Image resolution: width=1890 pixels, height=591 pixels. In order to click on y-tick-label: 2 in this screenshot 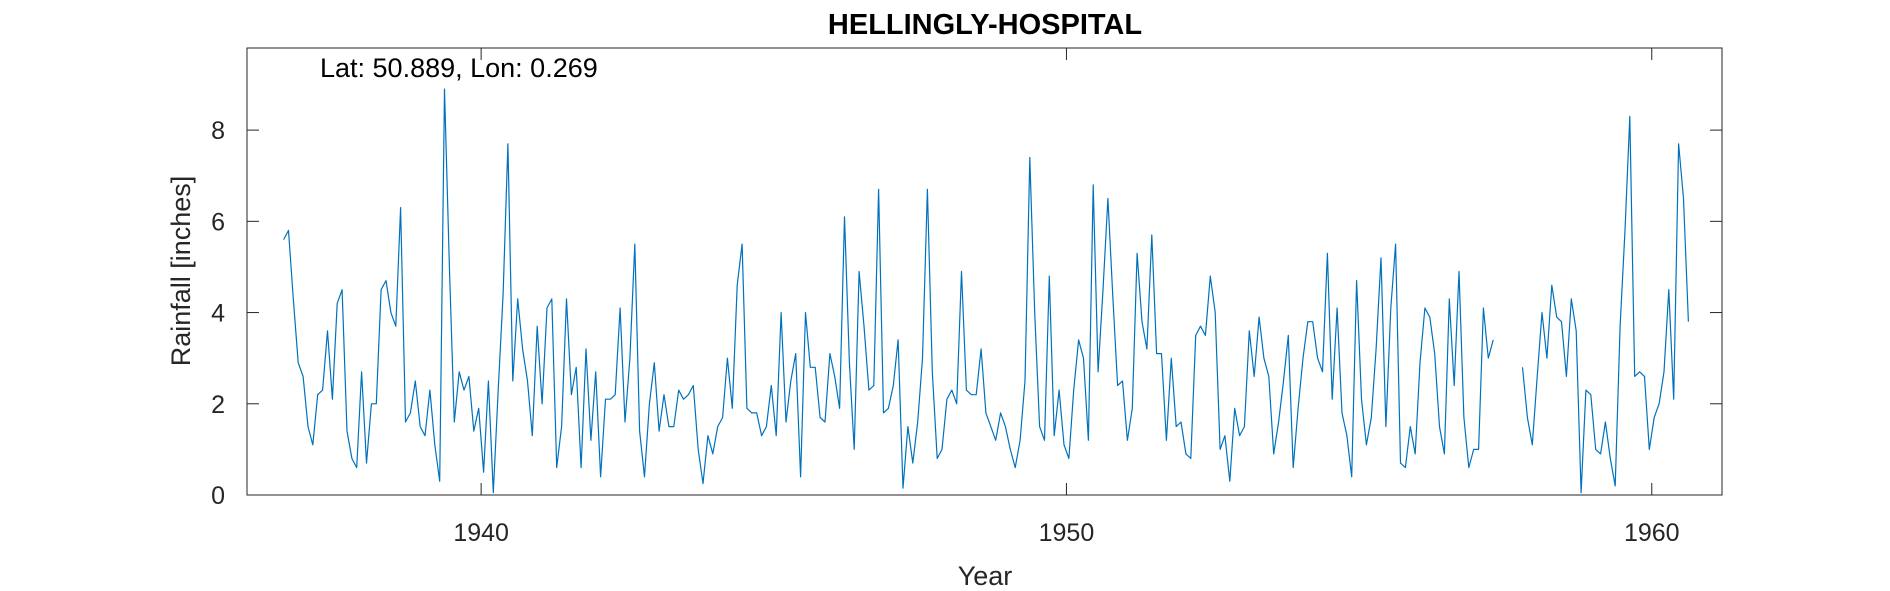, I will do `click(218, 405)`.